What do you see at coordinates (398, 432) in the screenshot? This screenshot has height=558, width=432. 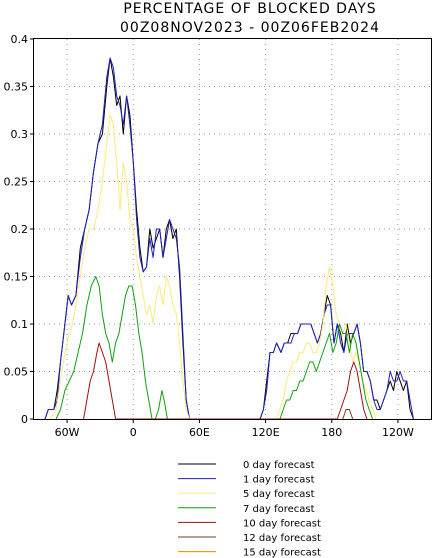 I see `x-tick-label: 120W` at bounding box center [398, 432].